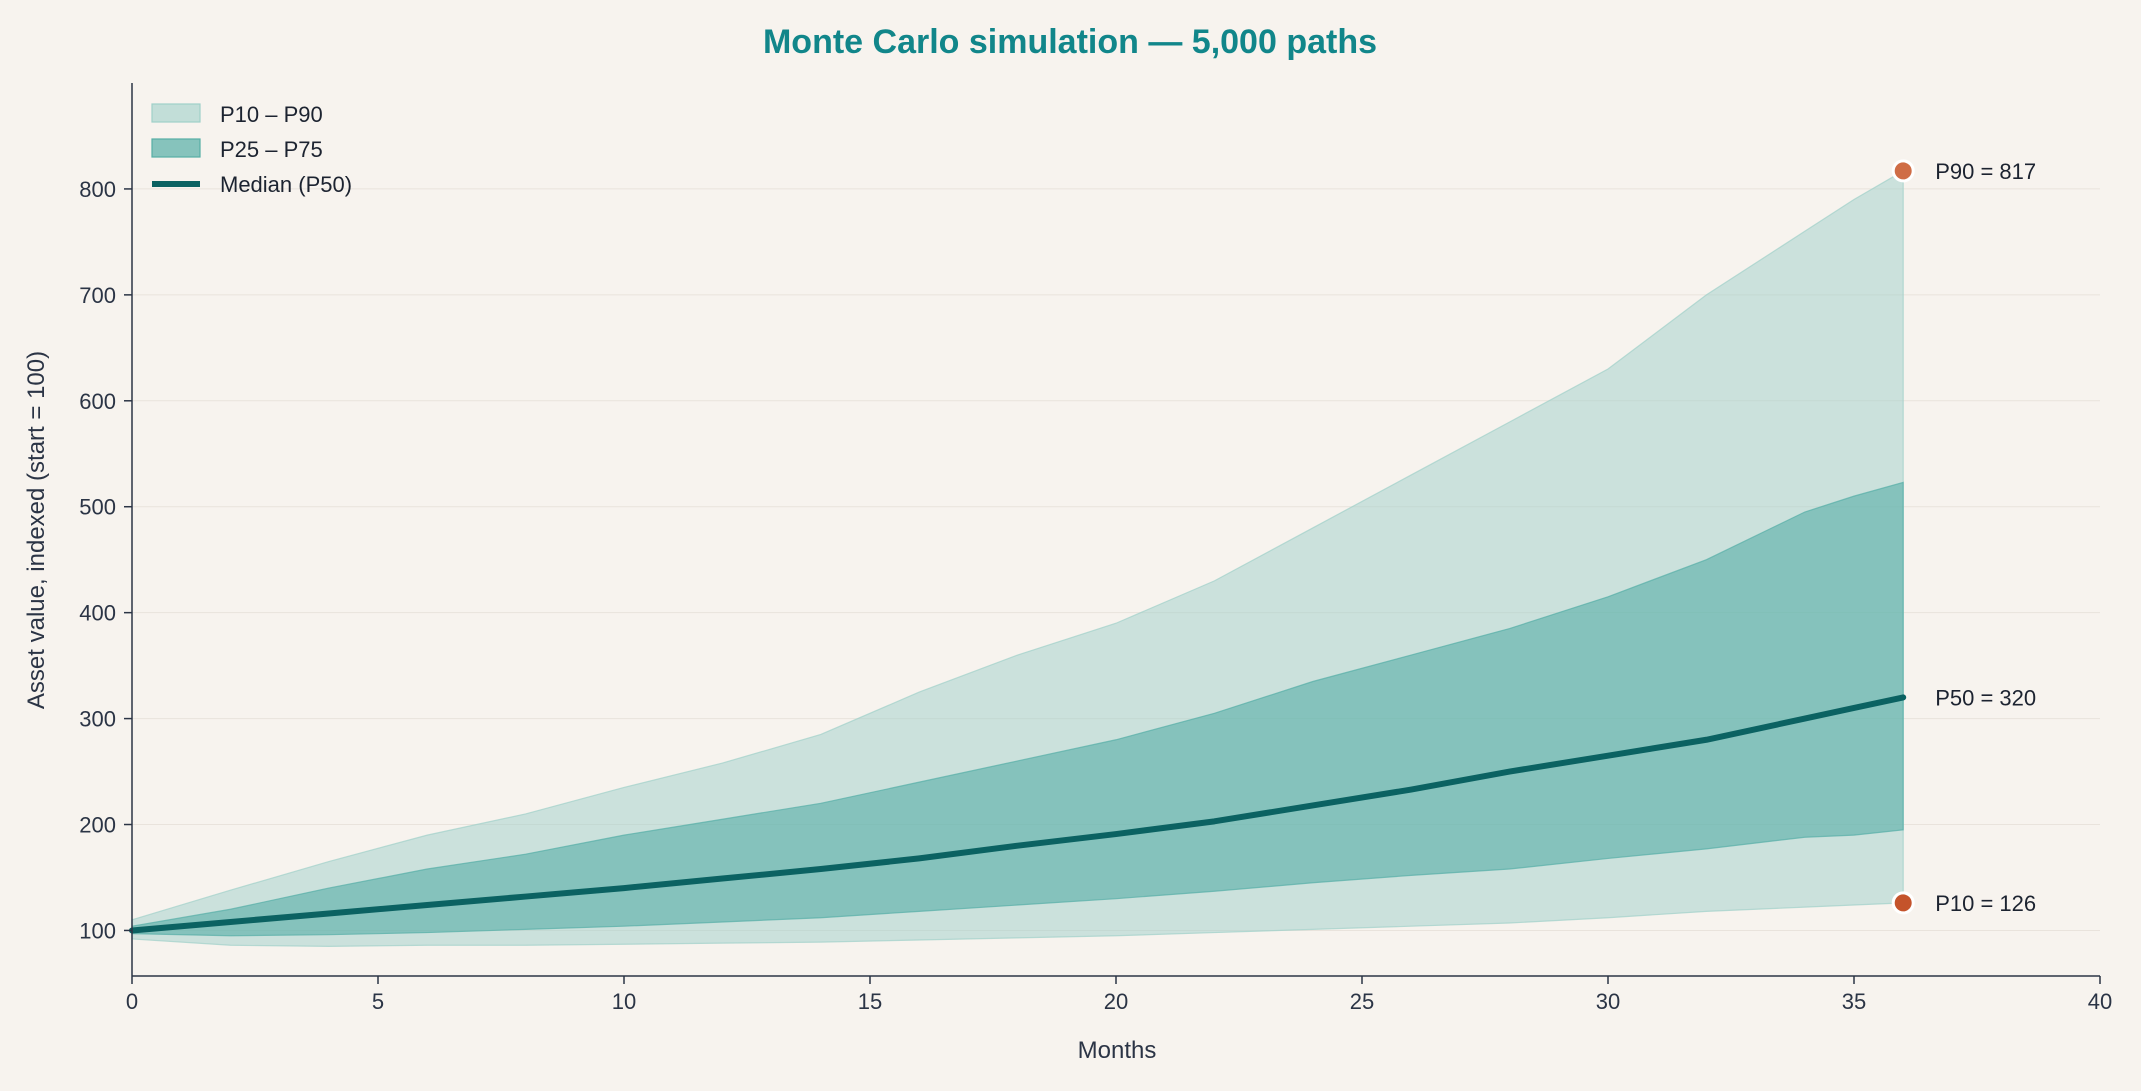 This screenshot has height=1091, width=2141. Describe the element at coordinates (624, 1001) in the screenshot. I see `x-tick-label-10: 10` at that location.